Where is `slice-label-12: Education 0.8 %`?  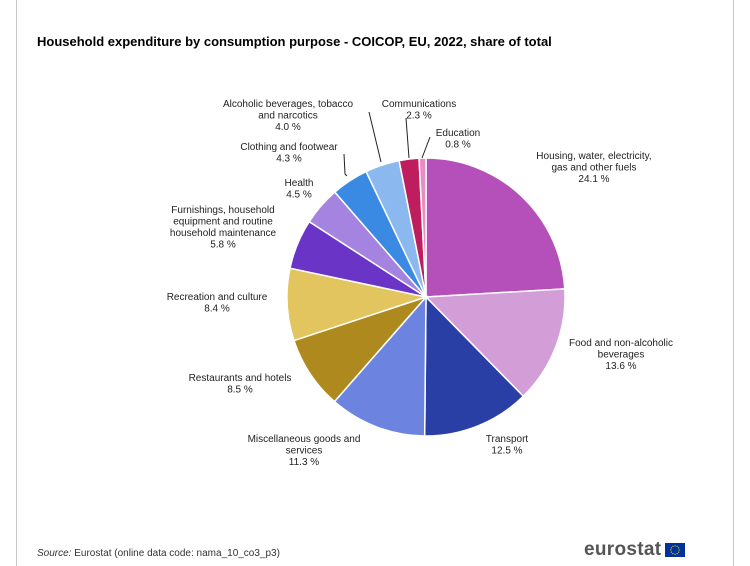 slice-label-12: Education 0.8 % is located at coordinates (458, 139).